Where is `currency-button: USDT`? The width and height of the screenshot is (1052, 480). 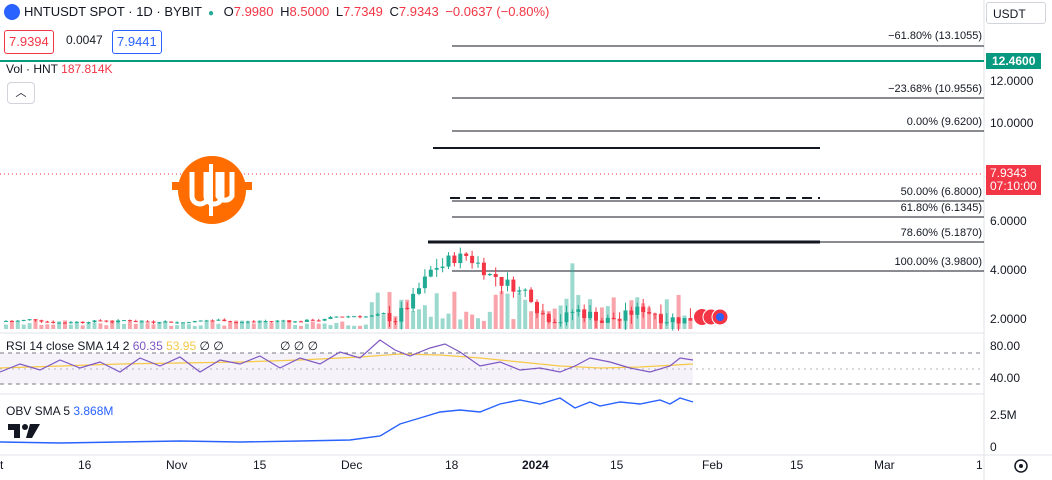 currency-button: USDT is located at coordinates (1016, 13).